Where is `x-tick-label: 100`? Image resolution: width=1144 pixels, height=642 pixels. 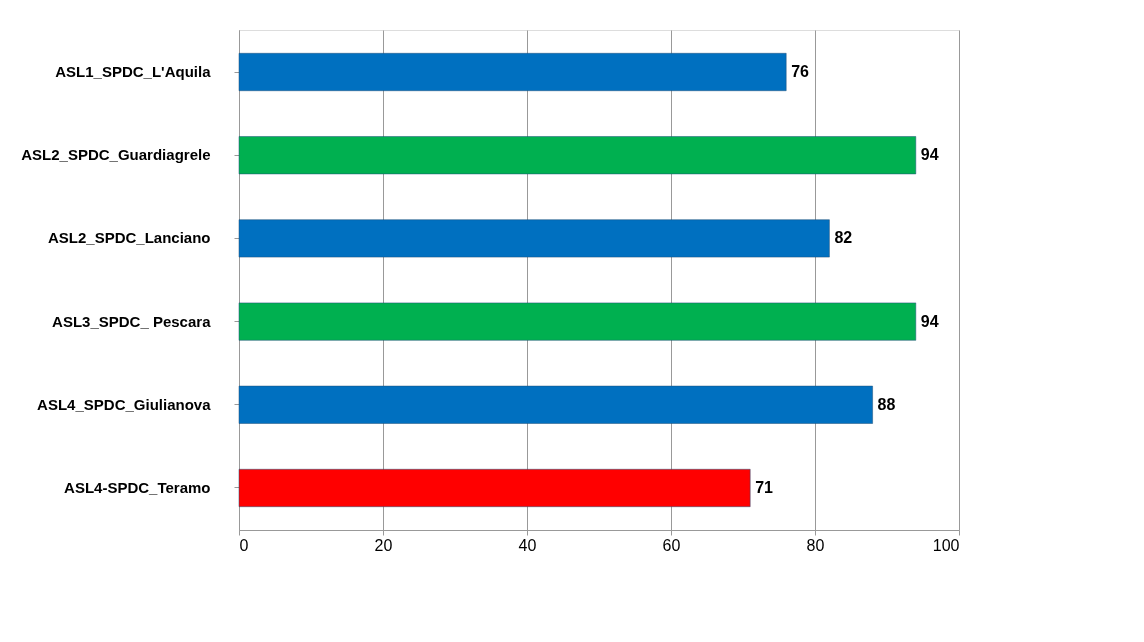 x-tick-label: 100 is located at coordinates (946, 545).